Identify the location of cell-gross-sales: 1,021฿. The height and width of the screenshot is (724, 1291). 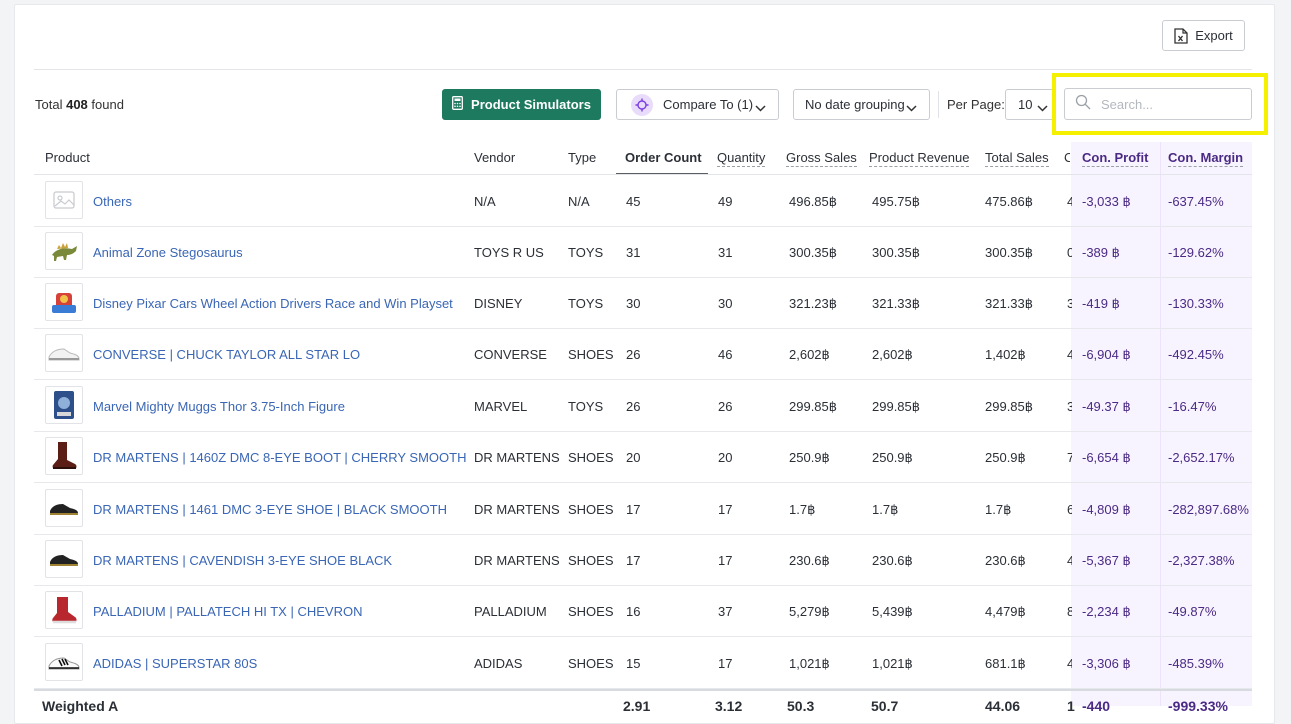
(809, 663).